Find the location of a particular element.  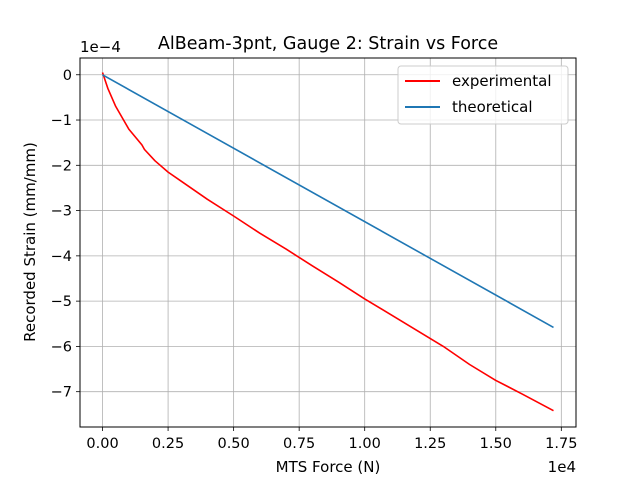

y-tick-label: −5 is located at coordinates (61, 302).